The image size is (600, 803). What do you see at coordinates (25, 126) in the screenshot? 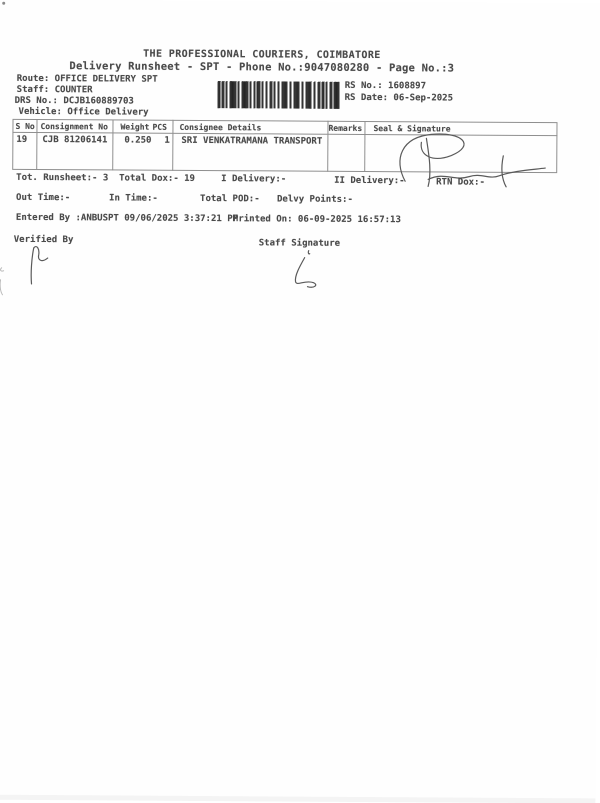
I see `col-header-sno: S No` at bounding box center [25, 126].